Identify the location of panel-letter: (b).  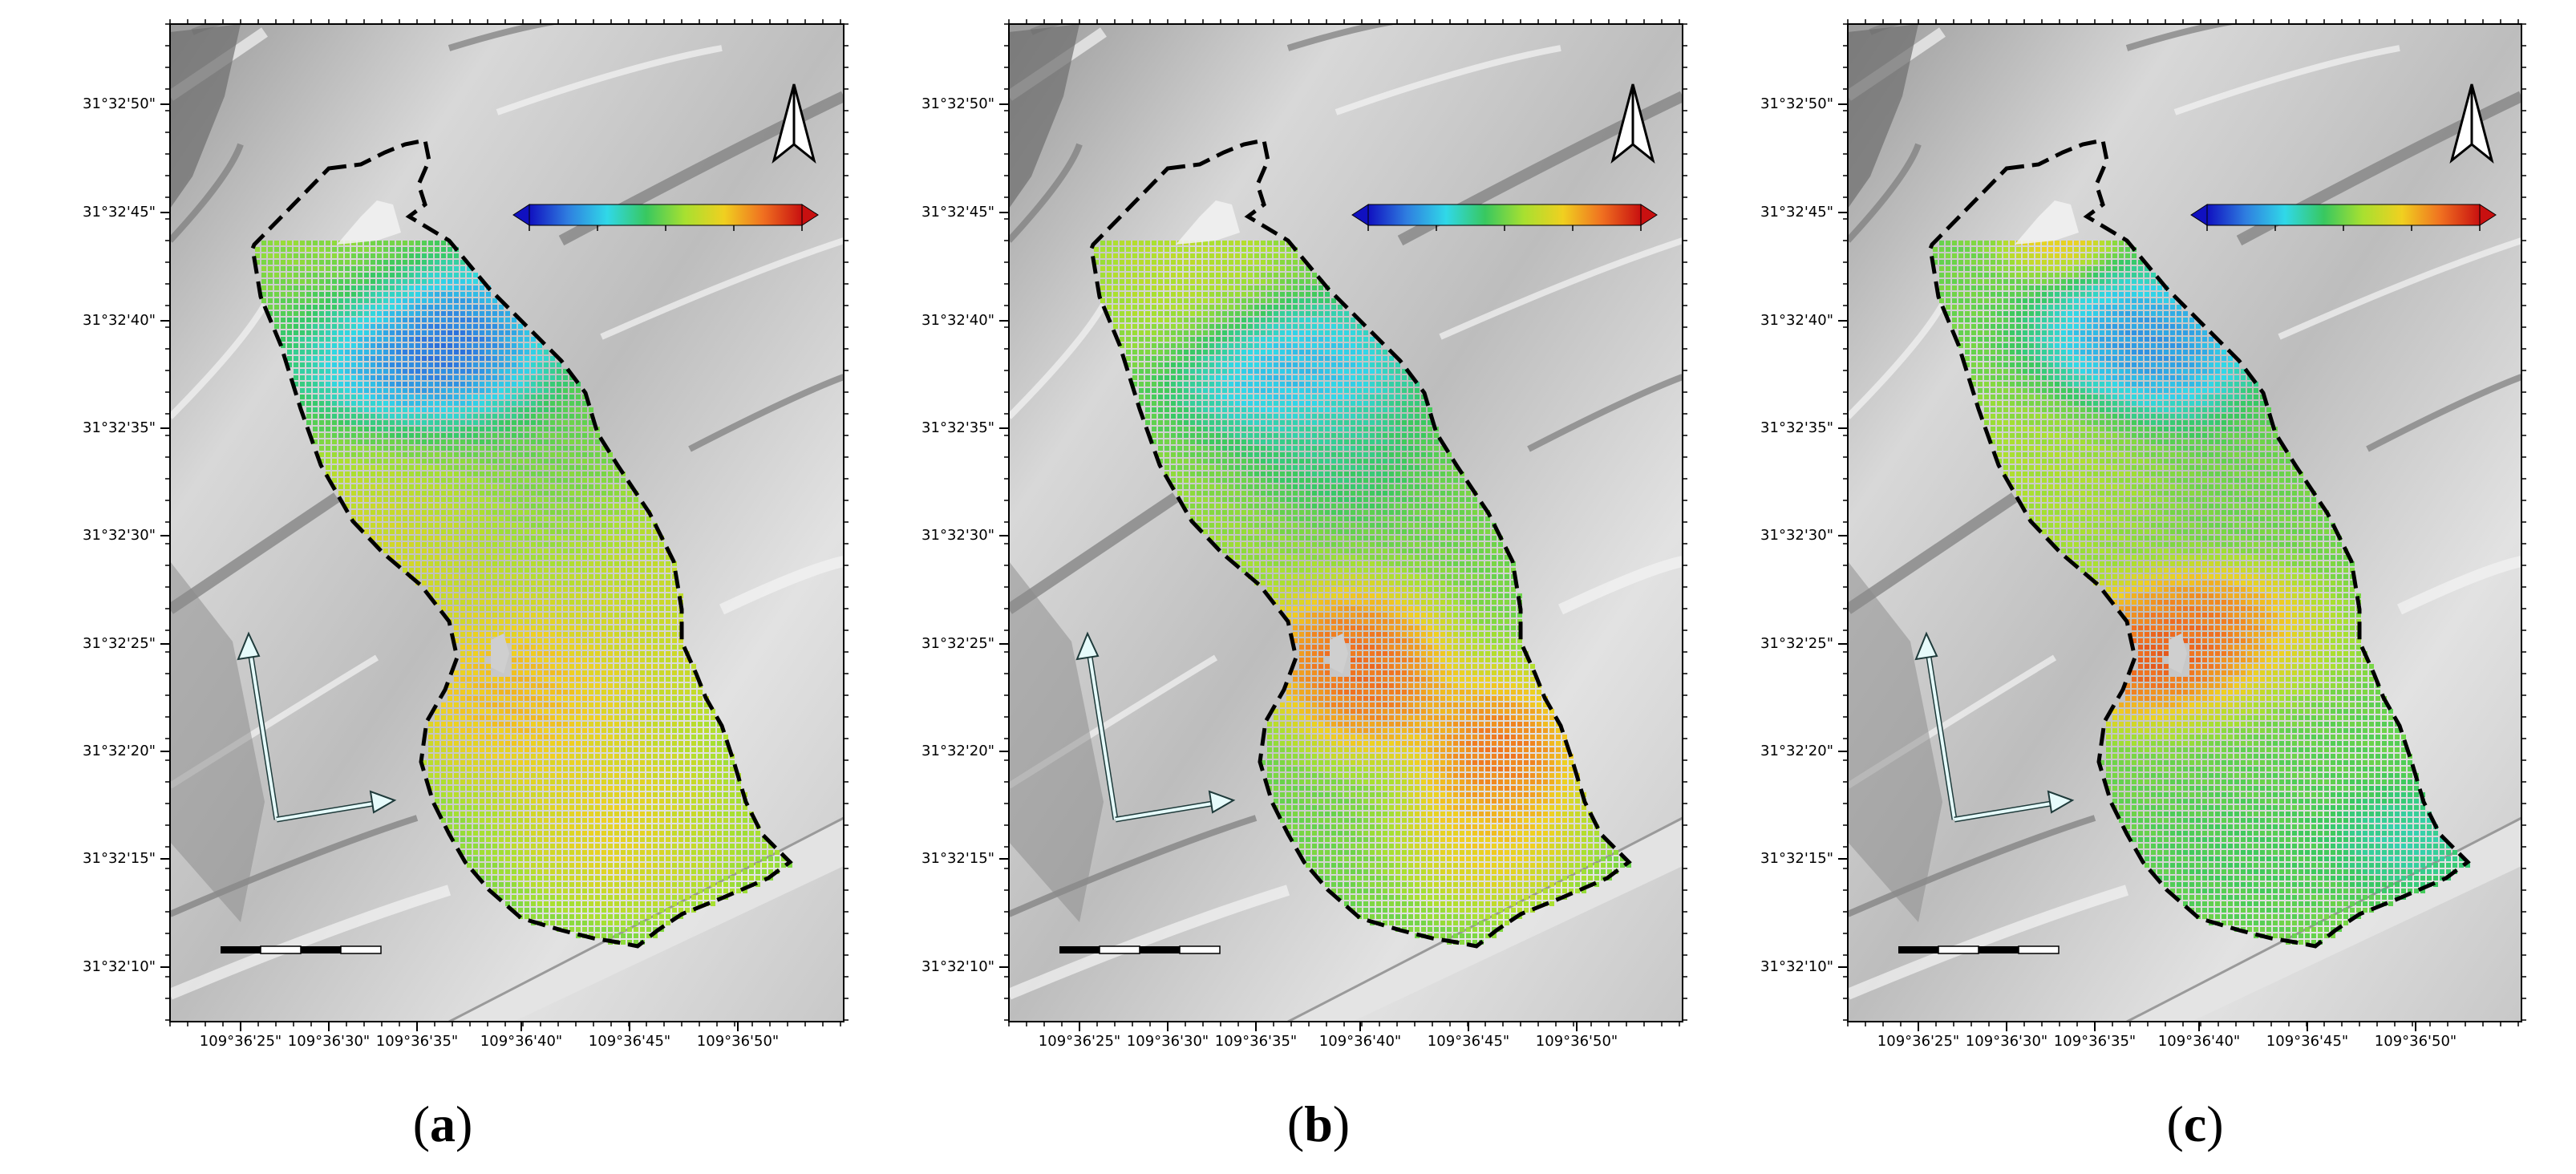
(1318, 1123).